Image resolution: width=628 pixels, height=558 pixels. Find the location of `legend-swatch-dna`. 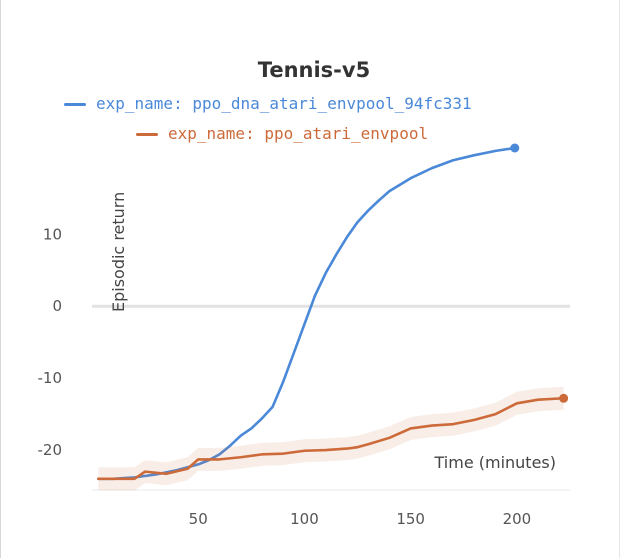

legend-swatch-dna is located at coordinates (75, 104).